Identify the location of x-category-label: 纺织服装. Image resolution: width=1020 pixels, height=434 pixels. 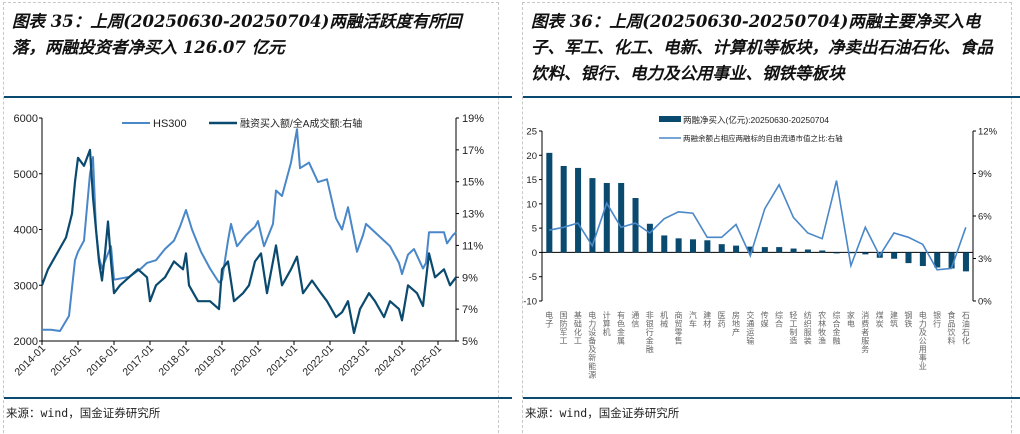
(807, 328).